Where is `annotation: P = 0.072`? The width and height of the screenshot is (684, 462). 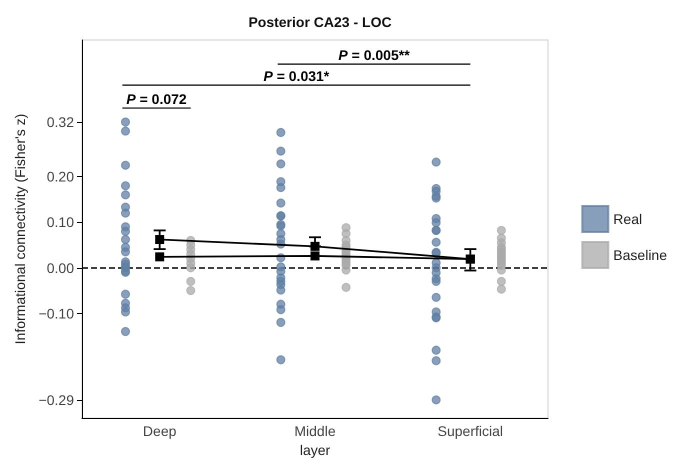
annotation: P = 0.072 is located at coordinates (156, 99).